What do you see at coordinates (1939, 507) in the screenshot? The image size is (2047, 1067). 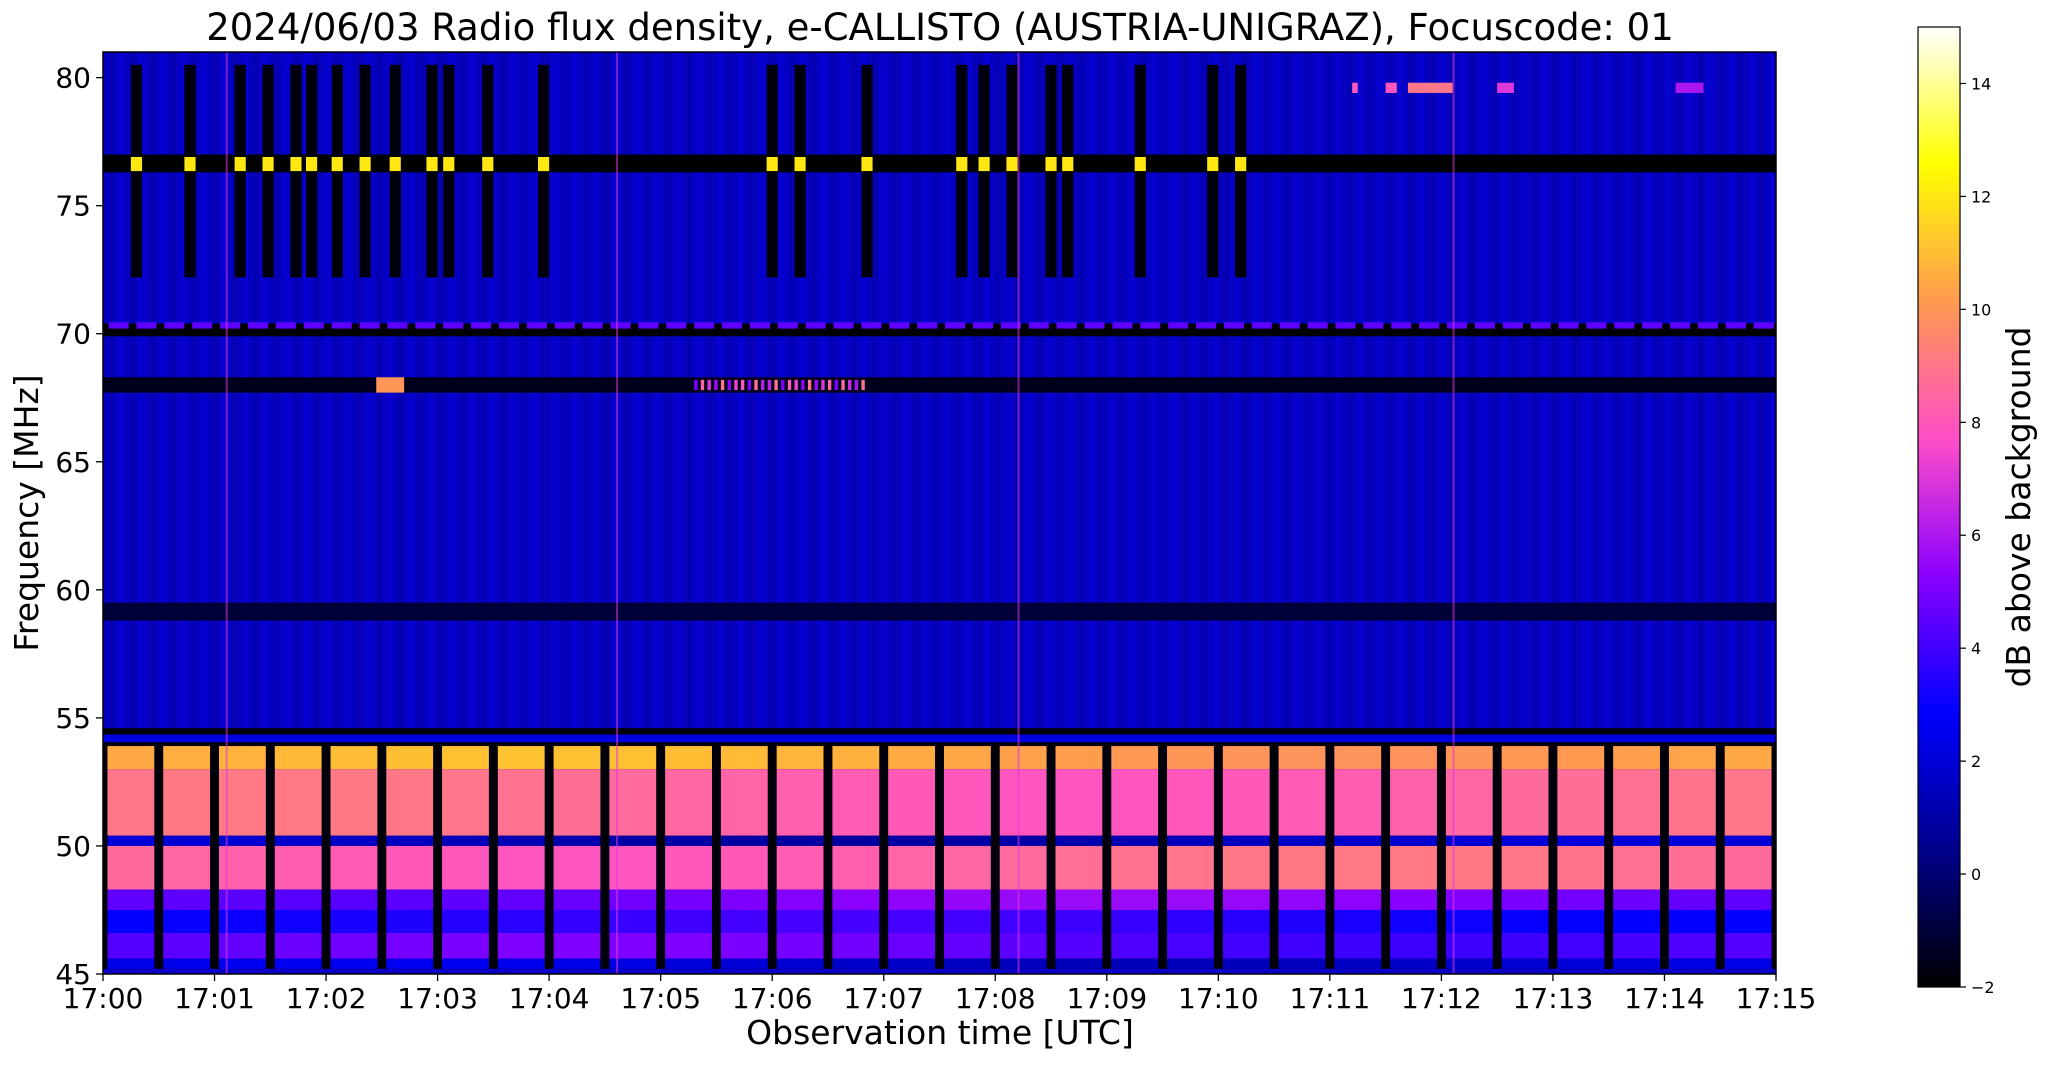 I see `colorbar-gradient` at bounding box center [1939, 507].